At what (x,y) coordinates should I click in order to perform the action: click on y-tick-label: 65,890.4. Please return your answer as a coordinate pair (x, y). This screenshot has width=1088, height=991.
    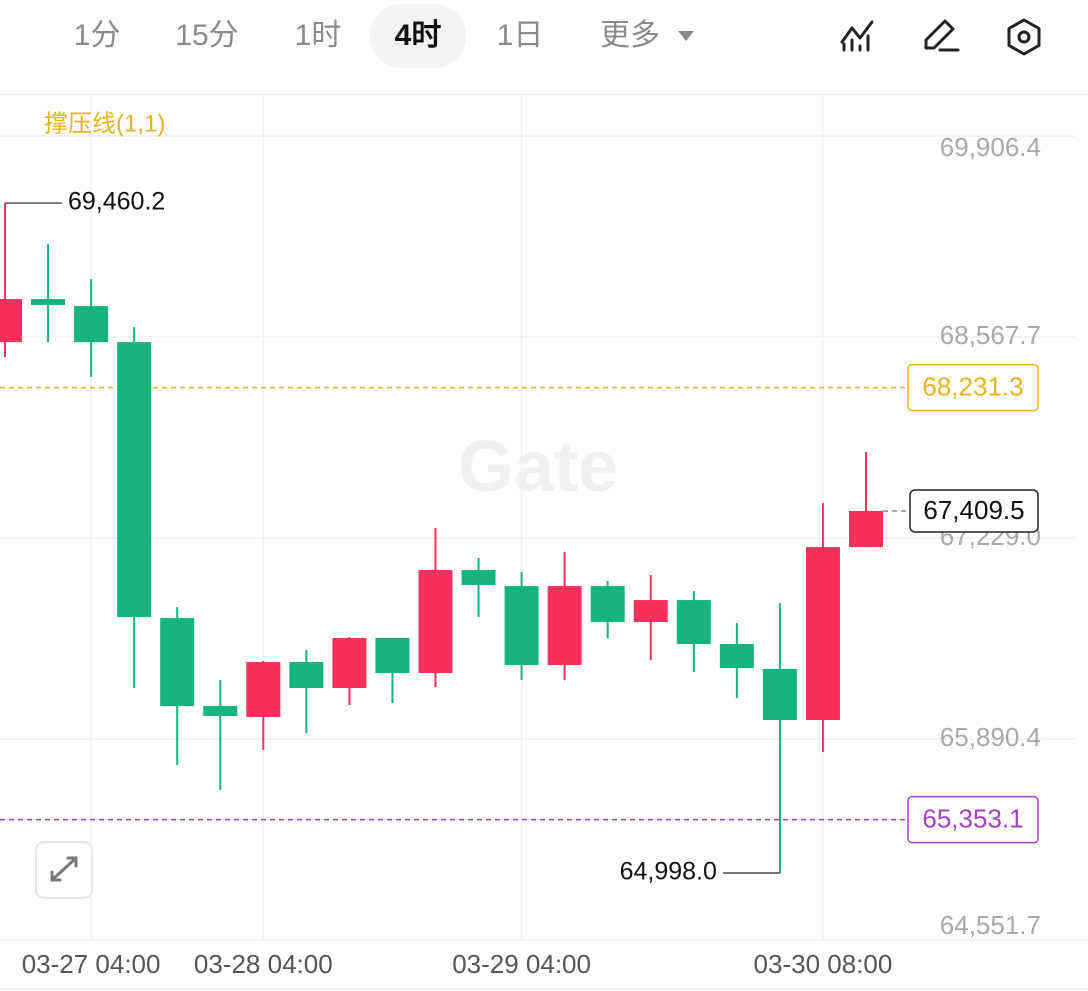
    Looking at the image, I should click on (990, 737).